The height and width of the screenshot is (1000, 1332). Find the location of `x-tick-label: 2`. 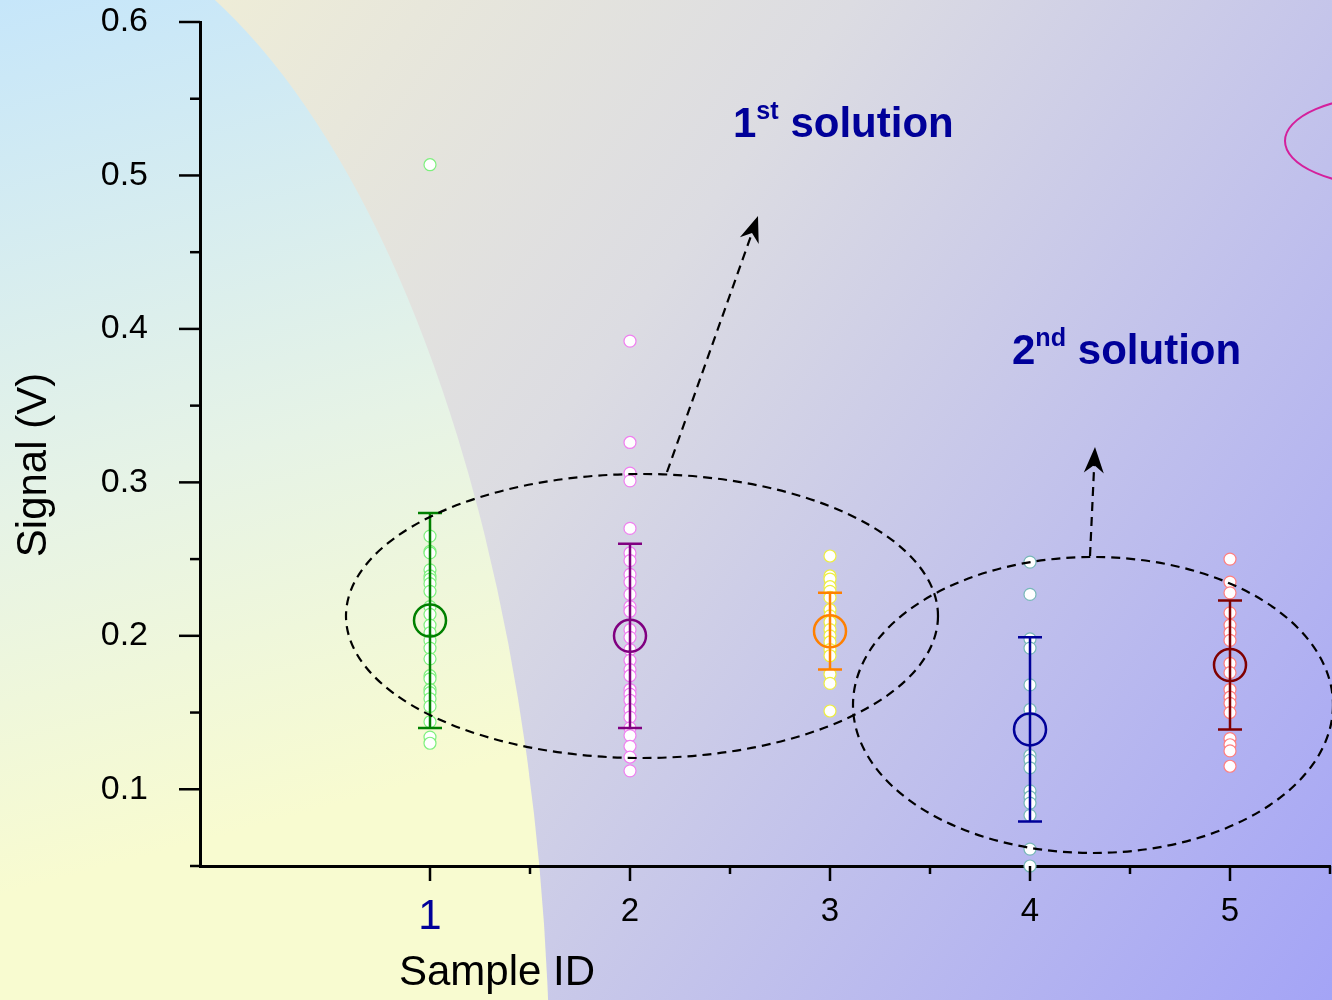

x-tick-label: 2 is located at coordinates (630, 909).